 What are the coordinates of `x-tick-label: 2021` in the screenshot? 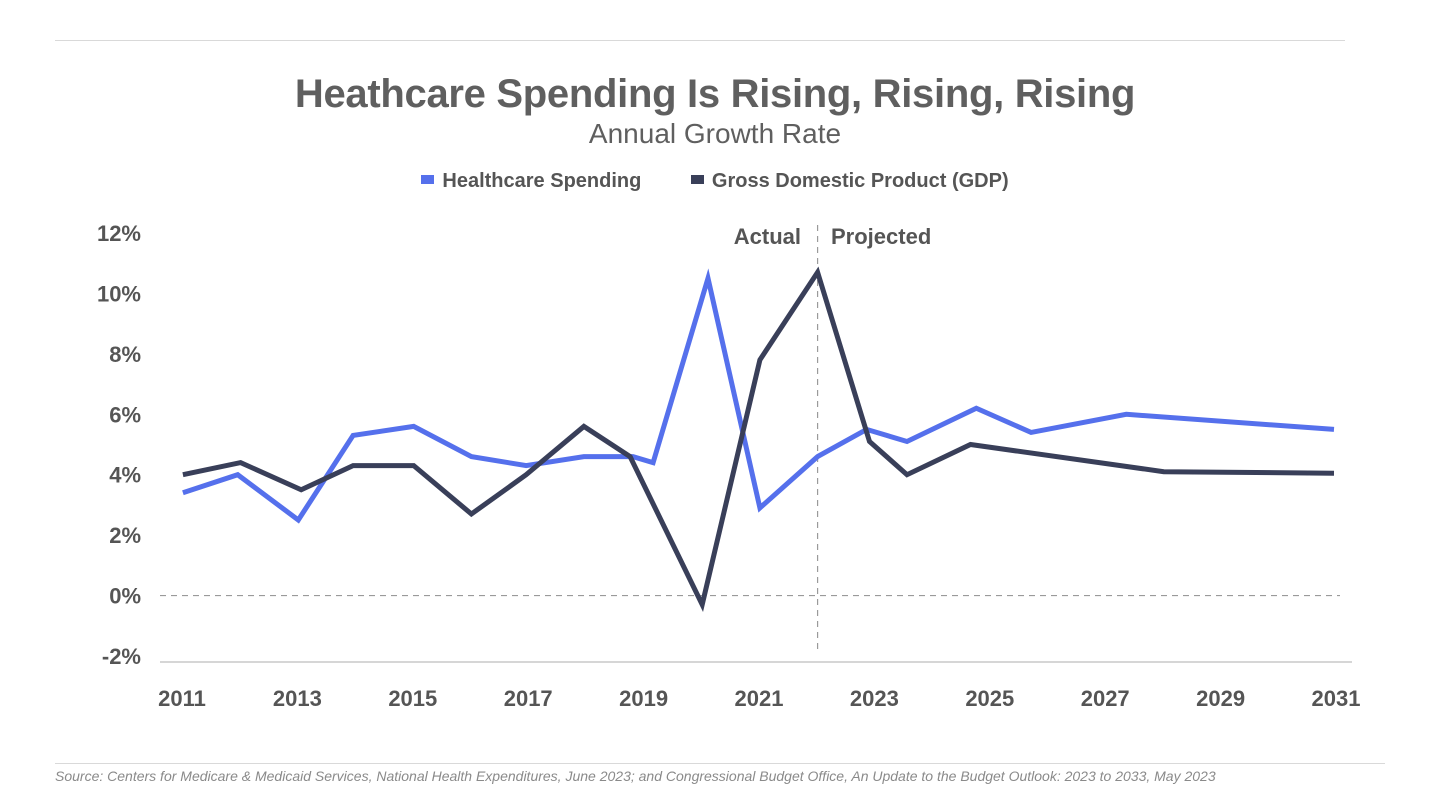 It's located at (759, 698).